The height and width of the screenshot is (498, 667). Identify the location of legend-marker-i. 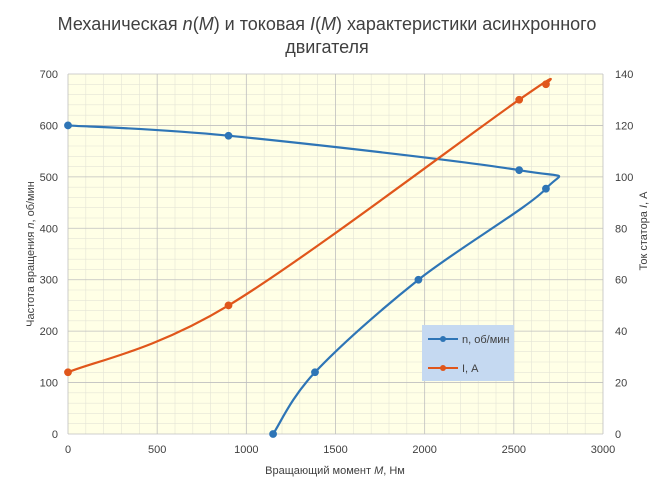
(443, 368).